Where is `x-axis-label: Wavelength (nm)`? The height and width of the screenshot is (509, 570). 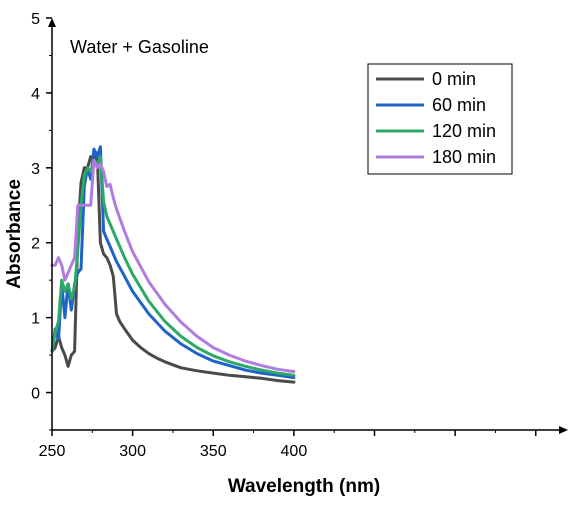 x-axis-label: Wavelength (nm) is located at coordinates (304, 486).